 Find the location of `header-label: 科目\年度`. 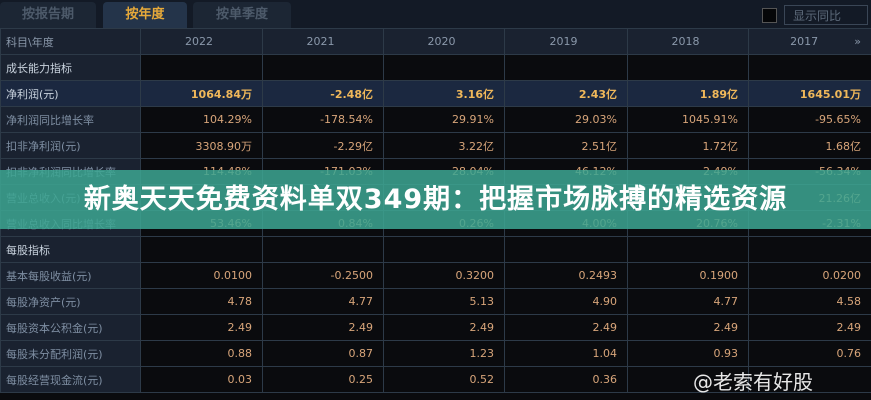

header-label: 科目\年度 is located at coordinates (70, 41).